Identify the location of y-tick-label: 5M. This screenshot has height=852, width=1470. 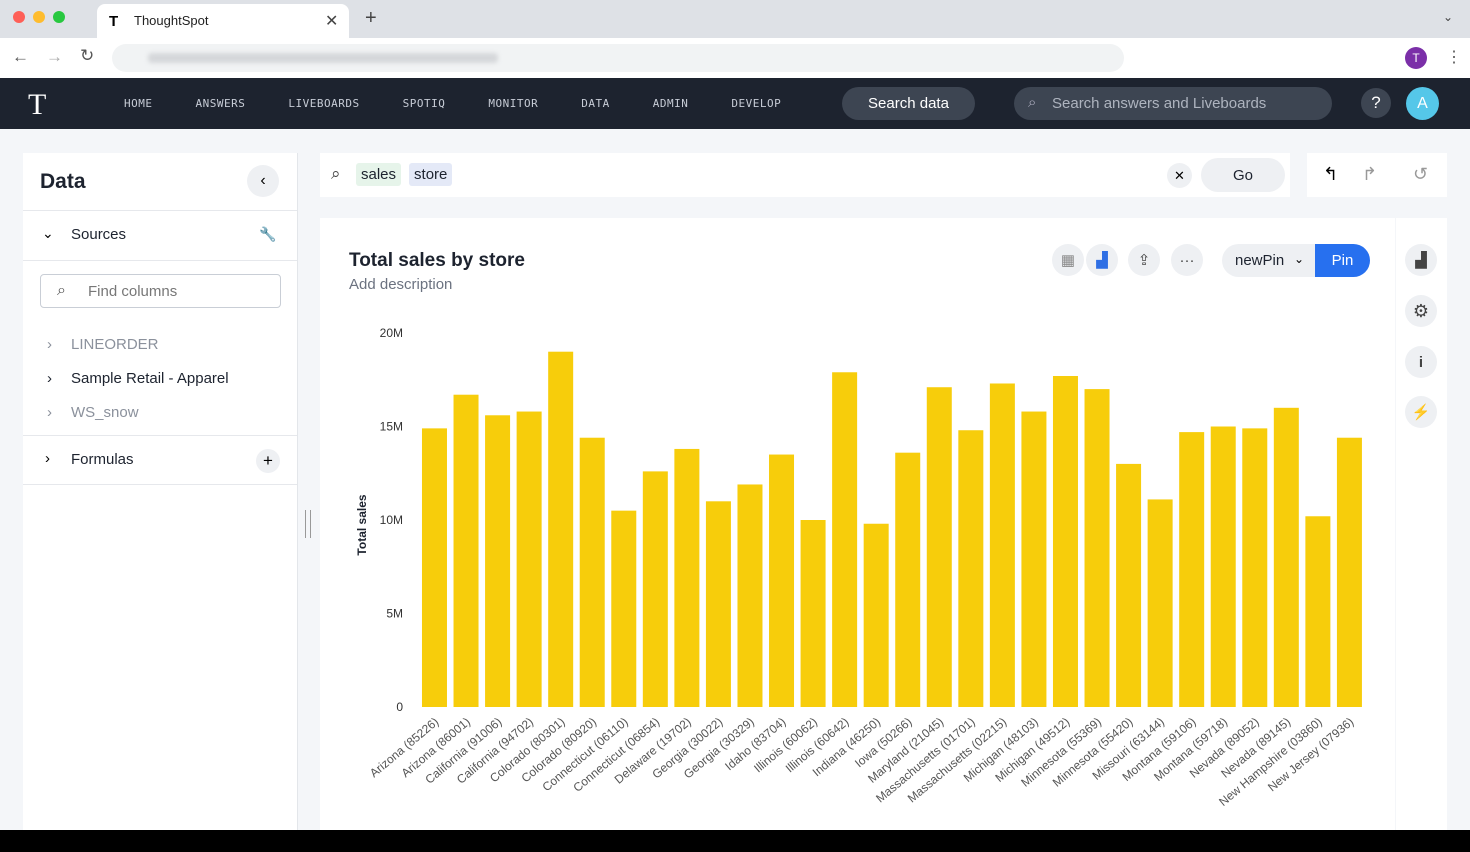
(394, 614).